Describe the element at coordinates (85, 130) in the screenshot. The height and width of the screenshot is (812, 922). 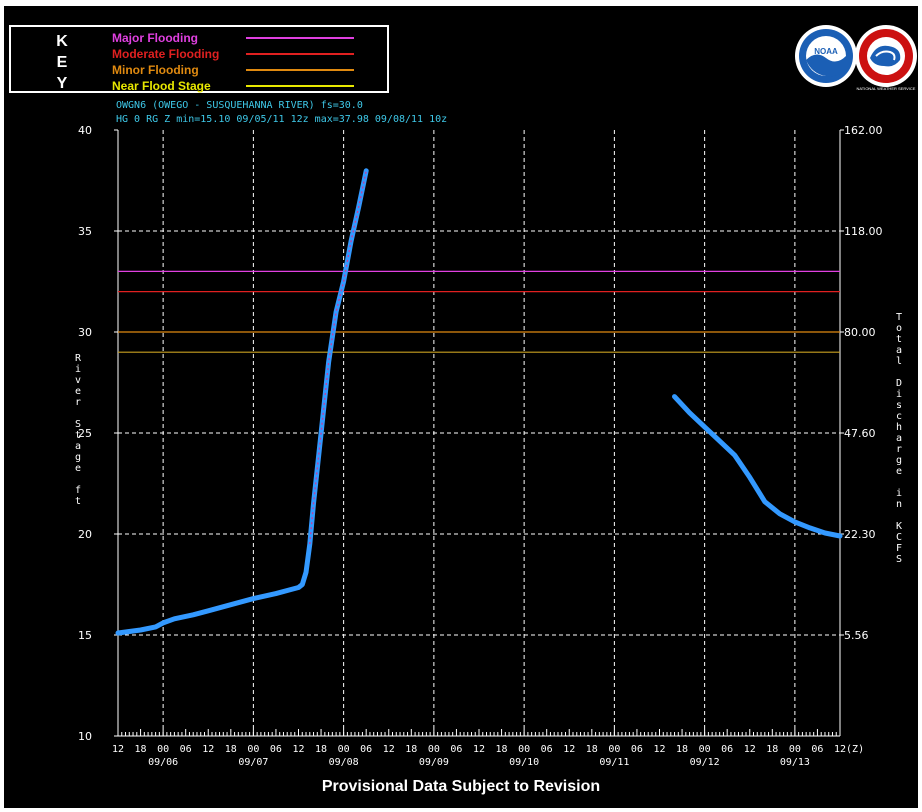
I see `y-tick-label: 40` at that location.